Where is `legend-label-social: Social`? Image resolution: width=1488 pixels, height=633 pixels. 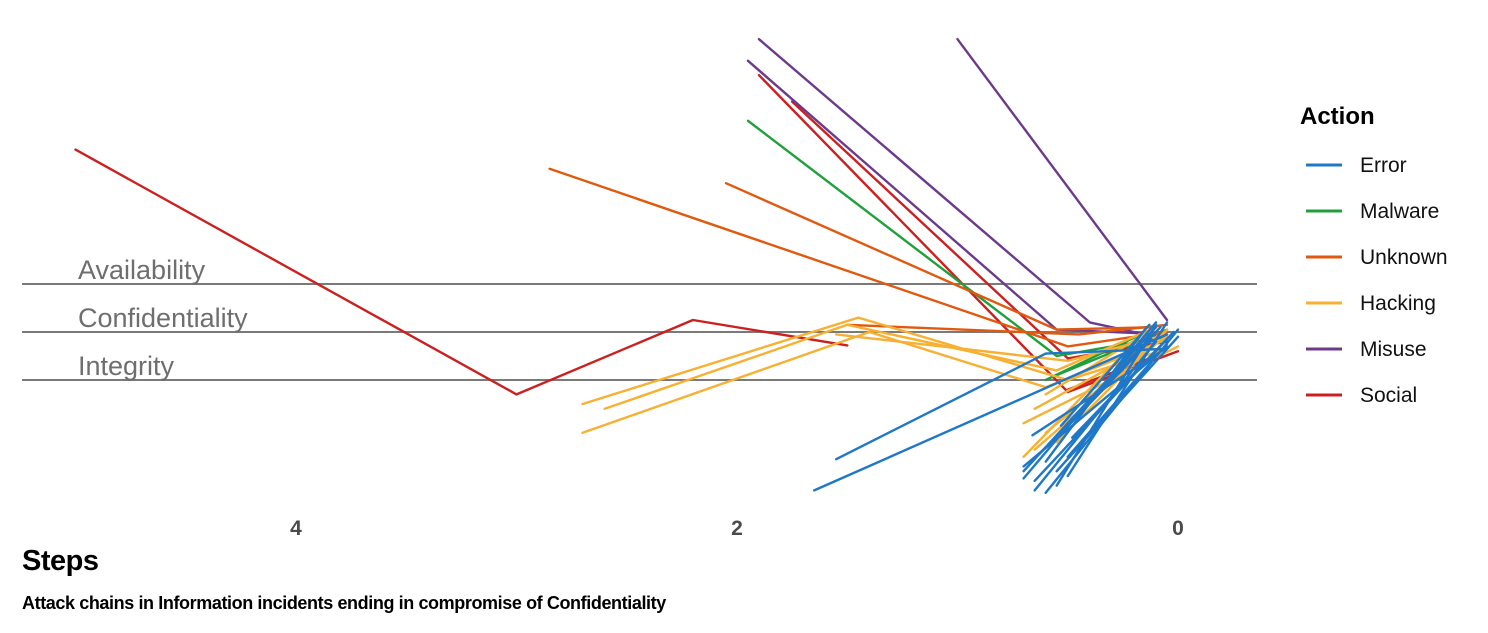
legend-label-social: Social is located at coordinates (1388, 395).